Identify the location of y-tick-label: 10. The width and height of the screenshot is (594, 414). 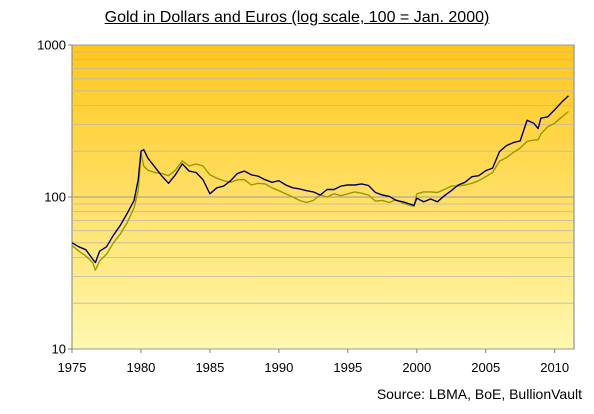
(59, 349).